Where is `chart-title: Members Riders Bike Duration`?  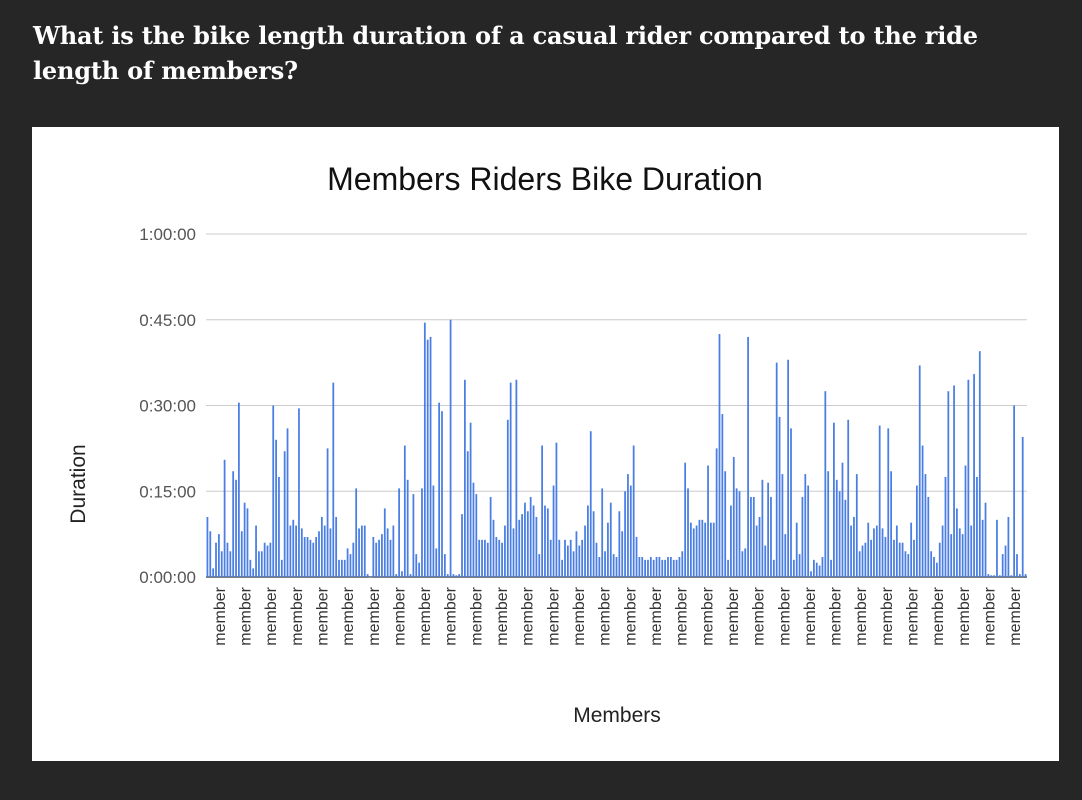 chart-title: Members Riders Bike Duration is located at coordinates (545, 179).